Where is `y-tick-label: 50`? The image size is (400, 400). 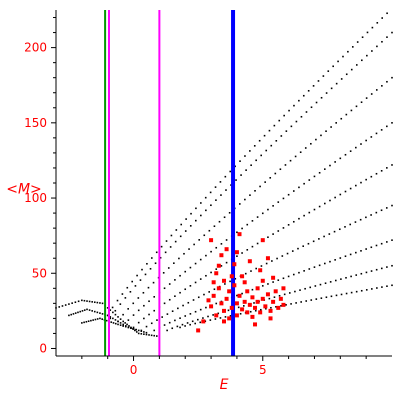
y-tick-label: 50 is located at coordinates (39, 273).